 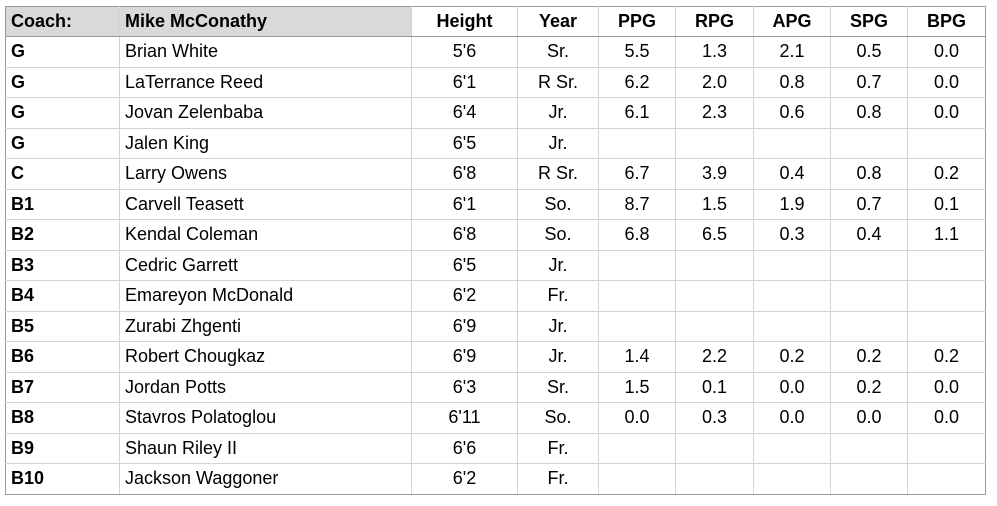 What do you see at coordinates (714, 52) in the screenshot?
I see `rpg-cell: 1.3` at bounding box center [714, 52].